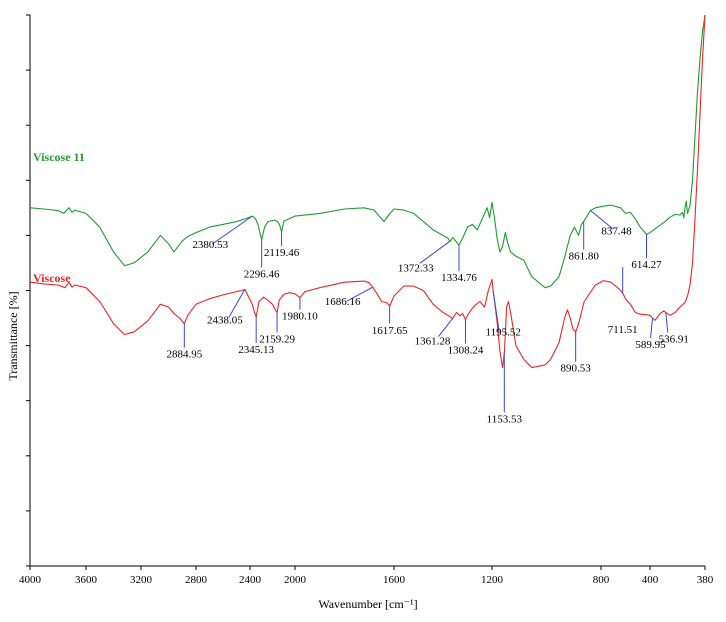 The height and width of the screenshot is (622, 726). What do you see at coordinates (343, 302) in the screenshot?
I see `peak-label-1686-16: 1686.16` at bounding box center [343, 302].